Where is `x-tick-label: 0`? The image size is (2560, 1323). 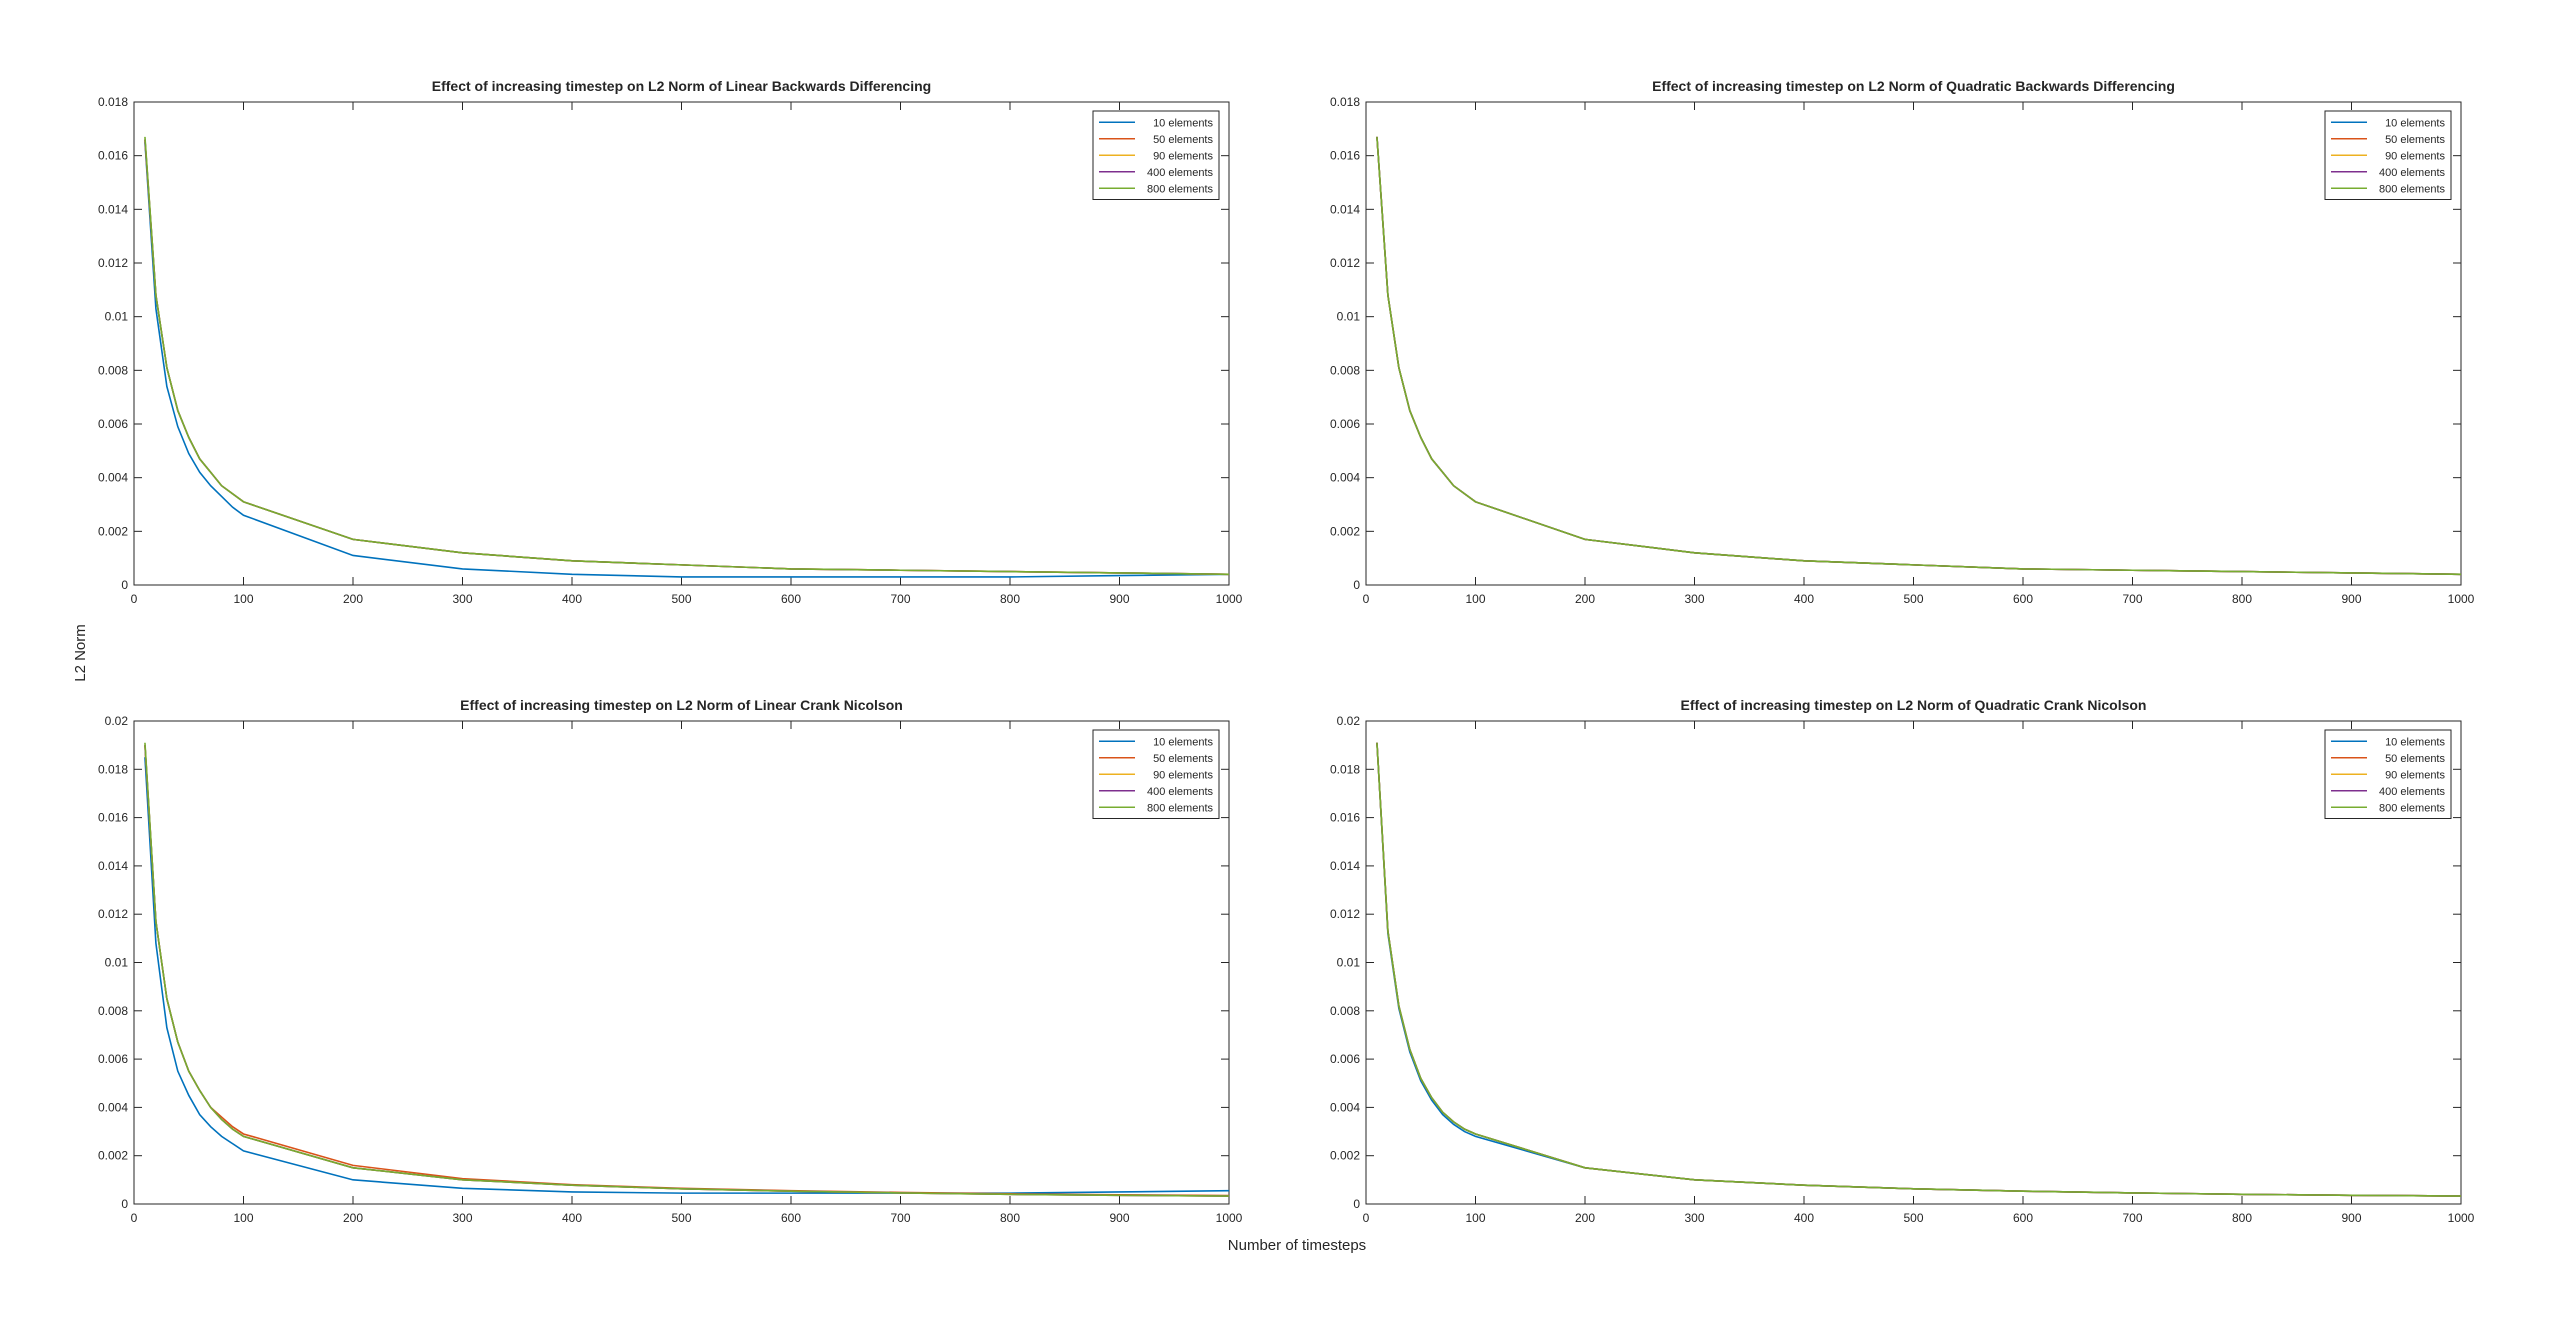
x-tick-label: 0 is located at coordinates (1366, 599).